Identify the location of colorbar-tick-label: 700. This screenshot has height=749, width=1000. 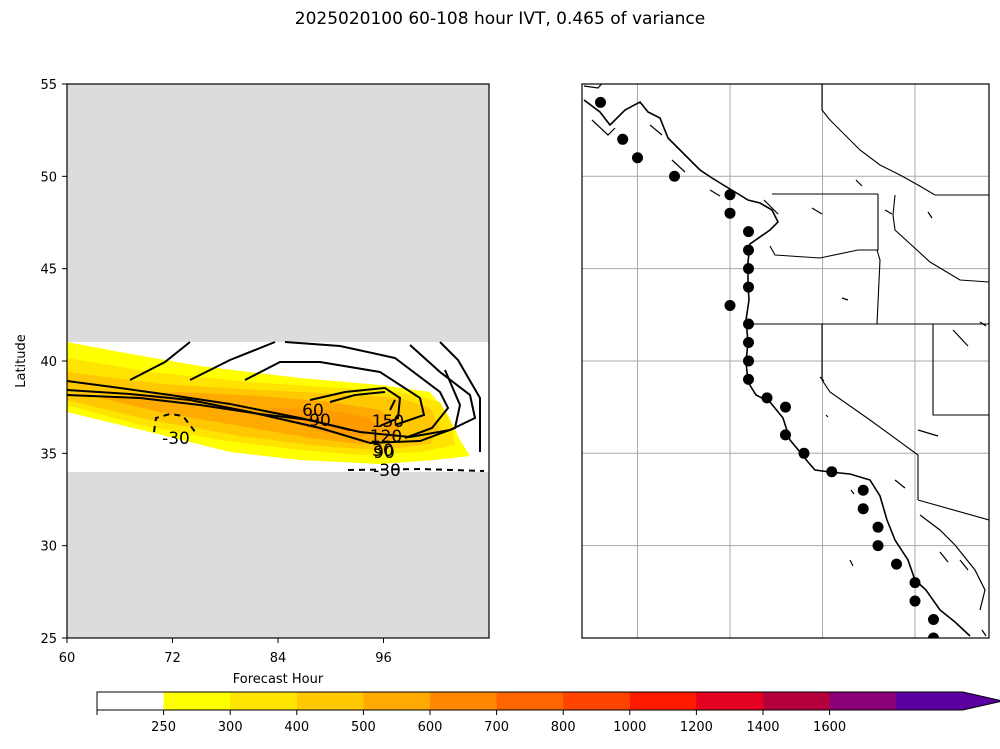
(496, 727).